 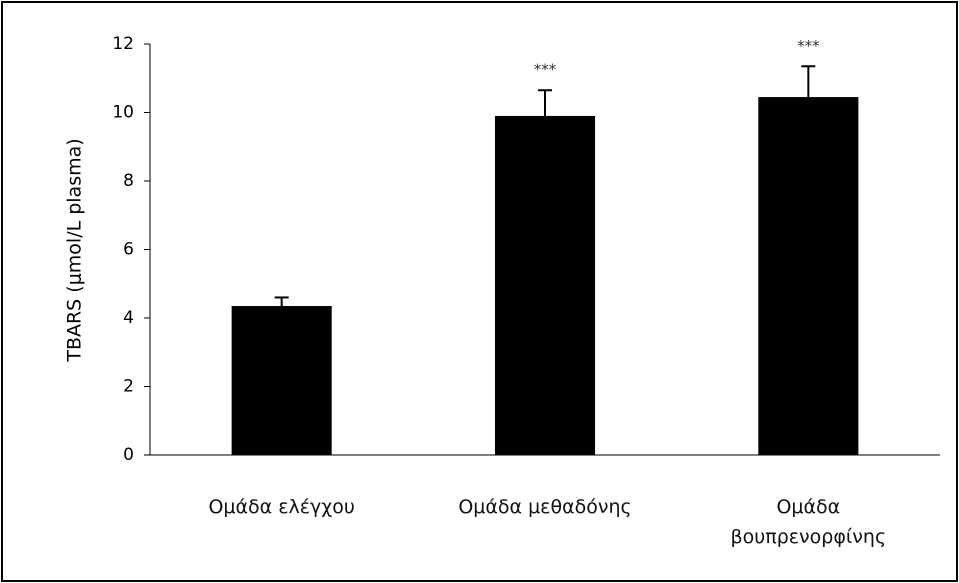 I want to click on y-tick-label: 2, so click(x=128, y=387).